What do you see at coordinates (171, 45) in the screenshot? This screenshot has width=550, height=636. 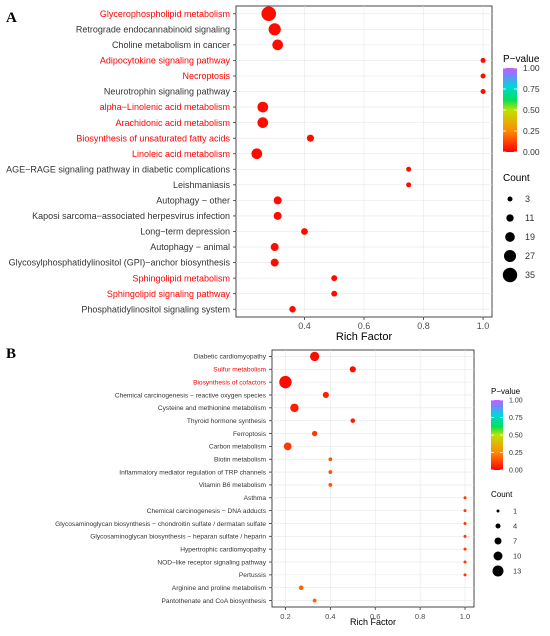 I see `y-tick-label: Choline metabolism in cancer` at bounding box center [171, 45].